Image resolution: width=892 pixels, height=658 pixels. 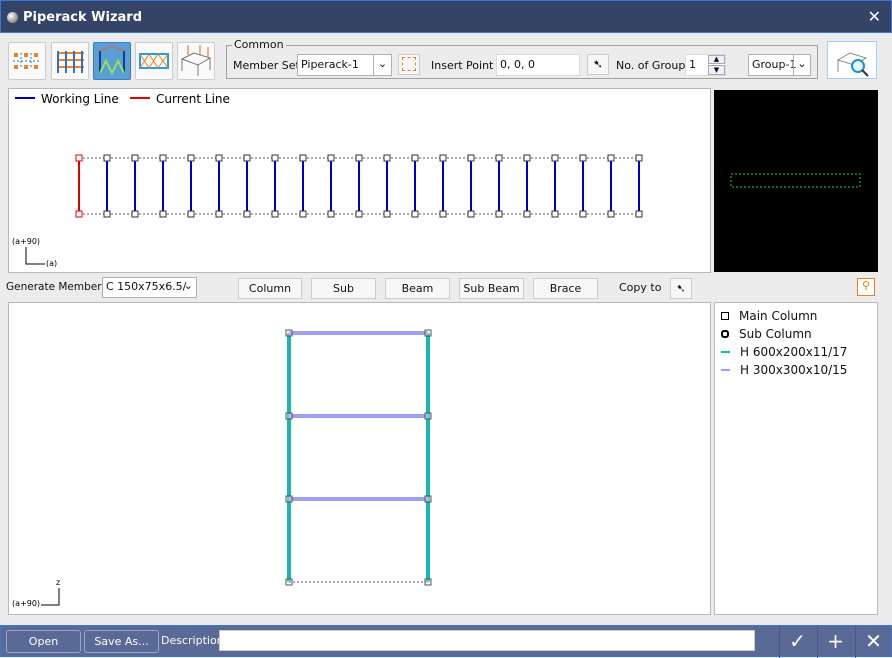 I want to click on zoom-search-button: ⚲, so click(x=866, y=287).